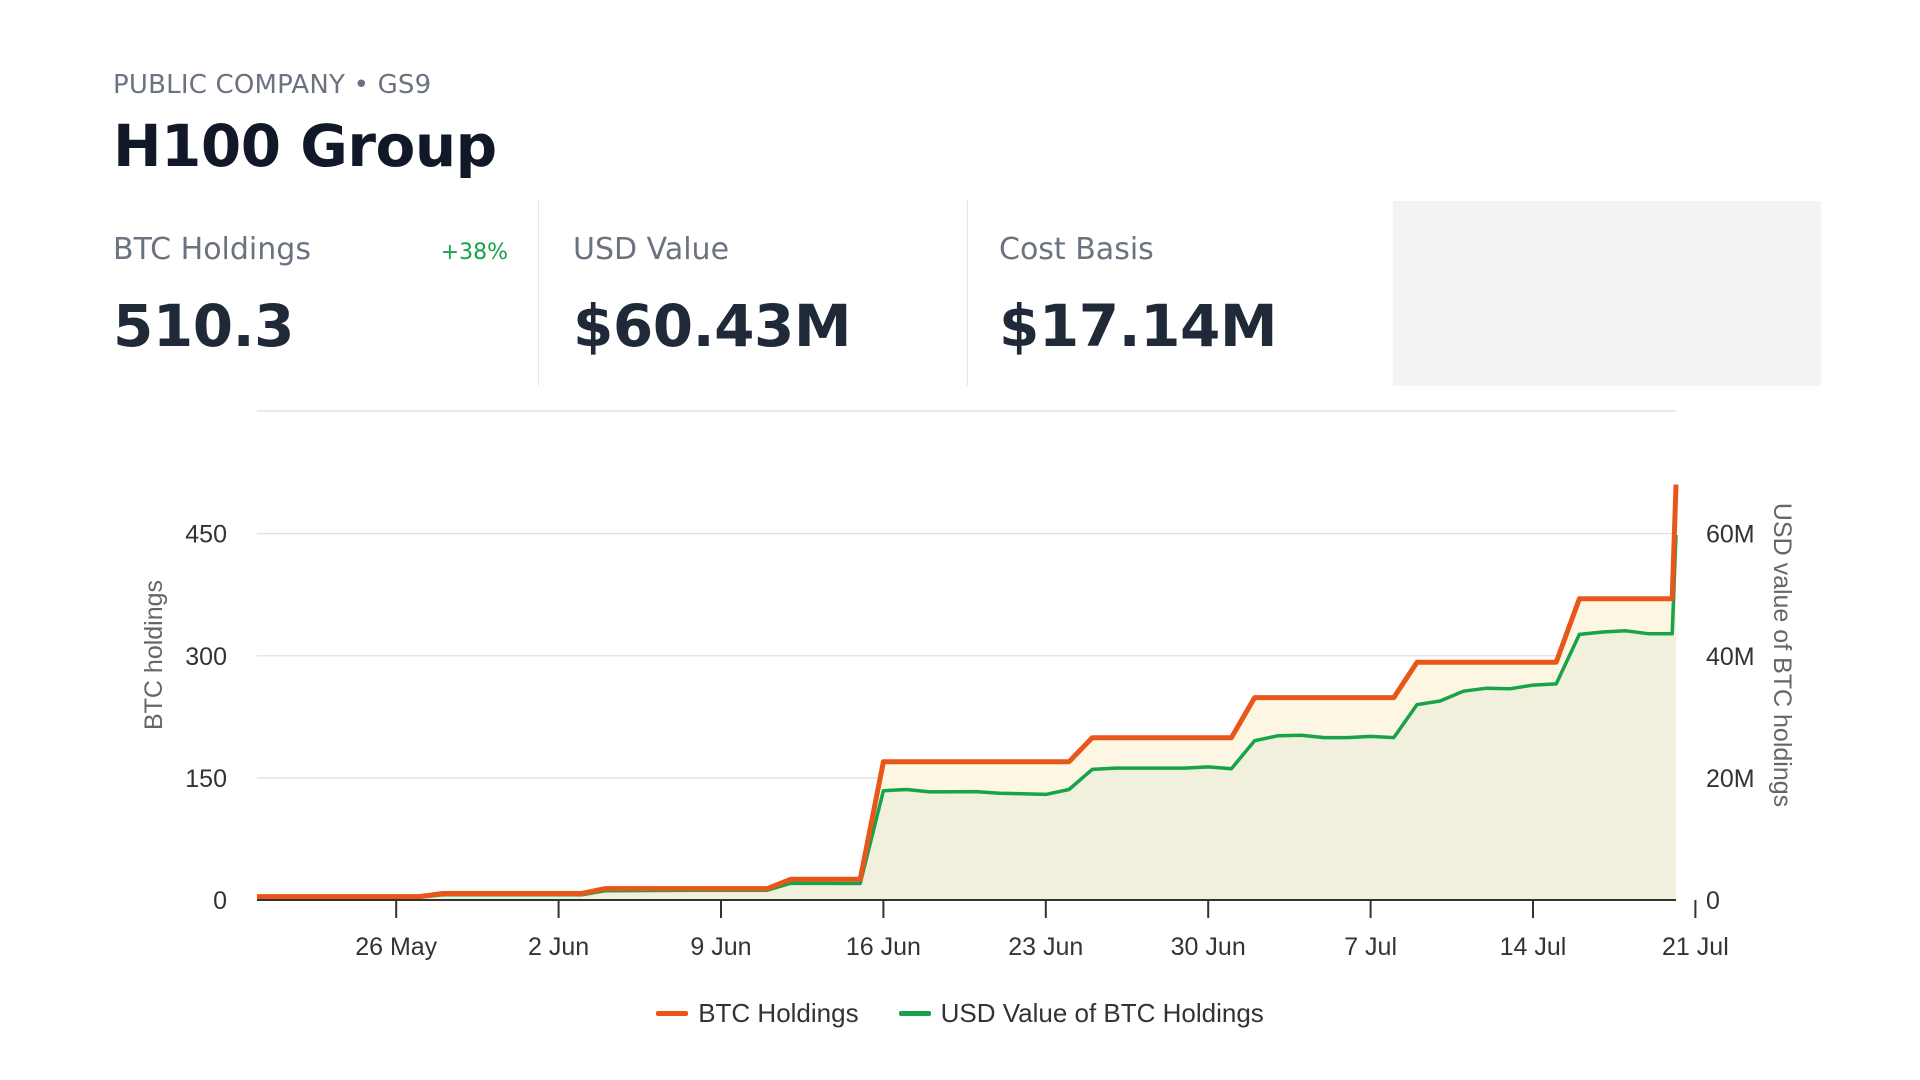 The image size is (1920, 1080). What do you see at coordinates (558, 947) in the screenshot?
I see `x-tick-label: 2 Jun` at bounding box center [558, 947].